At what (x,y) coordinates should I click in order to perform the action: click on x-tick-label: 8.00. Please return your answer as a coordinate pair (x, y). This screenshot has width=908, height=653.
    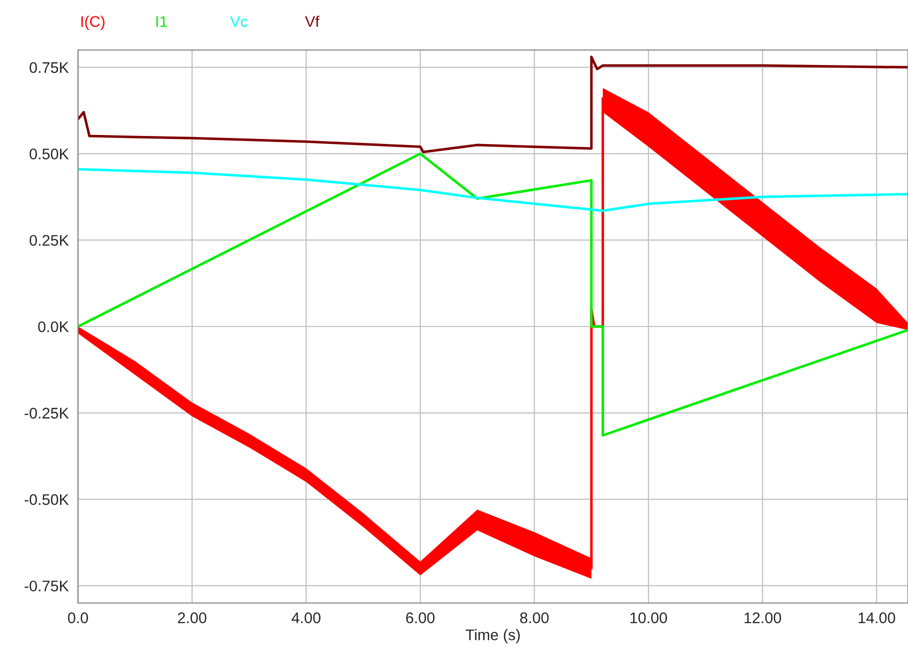
    Looking at the image, I should click on (534, 618).